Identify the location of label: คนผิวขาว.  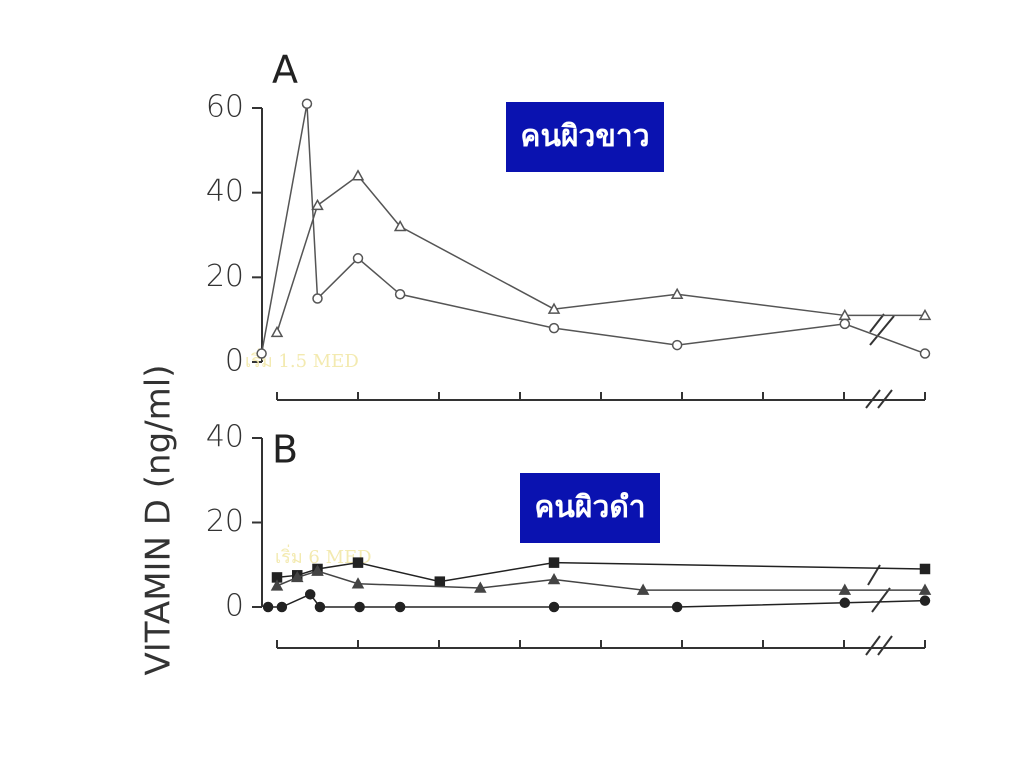
(584, 136).